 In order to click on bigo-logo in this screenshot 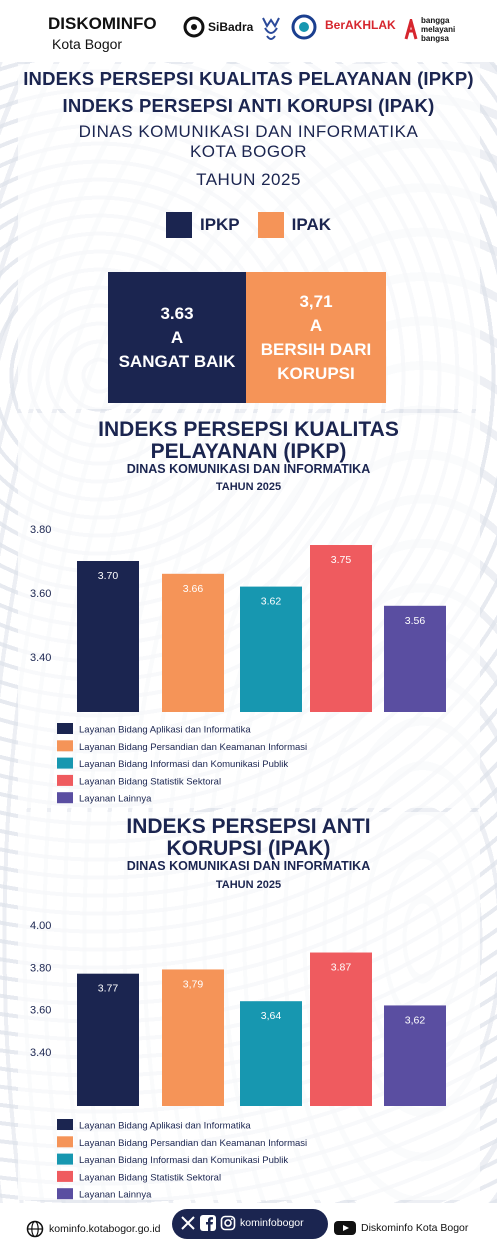, I will do `click(304, 29)`.